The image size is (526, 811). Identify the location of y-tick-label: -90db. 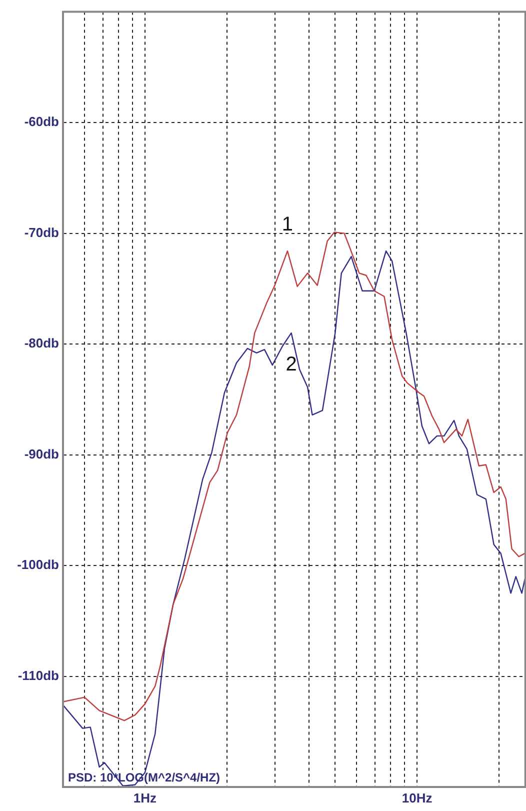
(42, 454).